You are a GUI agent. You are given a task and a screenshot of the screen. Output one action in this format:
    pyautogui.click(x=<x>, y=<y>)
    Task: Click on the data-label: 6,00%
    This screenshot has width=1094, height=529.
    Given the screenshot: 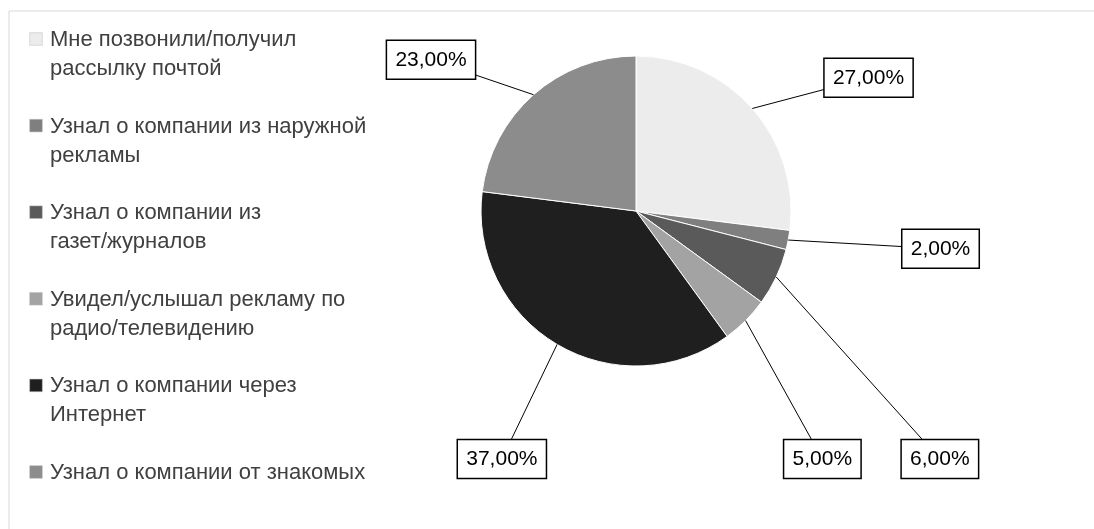 What is the action you would take?
    pyautogui.click(x=940, y=457)
    